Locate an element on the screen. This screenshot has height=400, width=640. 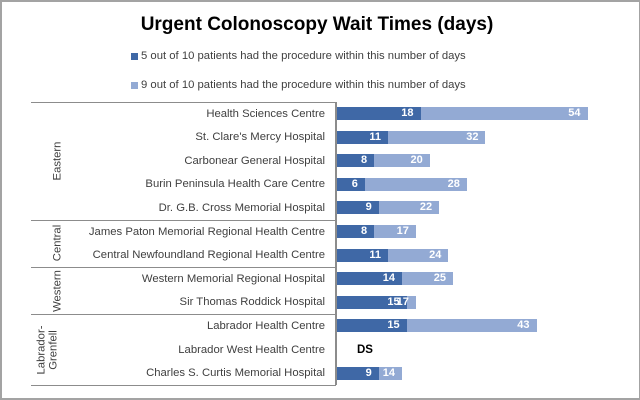
bar-90th-percentile-days is located at coordinates (402, 184).